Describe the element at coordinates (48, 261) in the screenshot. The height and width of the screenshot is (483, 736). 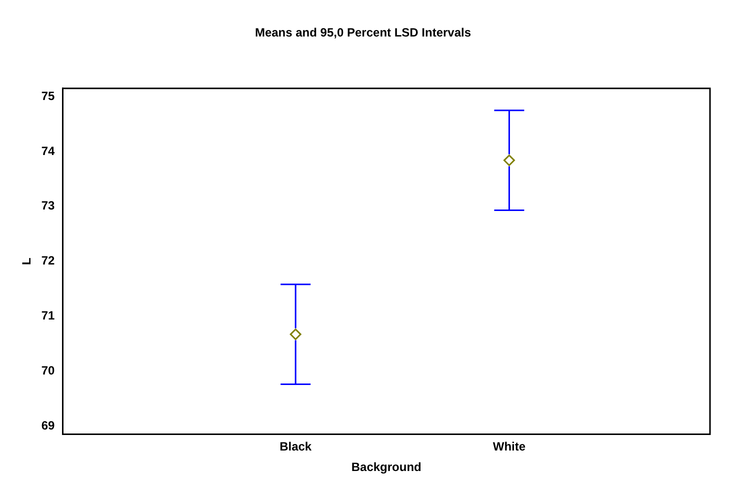
I see `y-tick-label: 72` at that location.